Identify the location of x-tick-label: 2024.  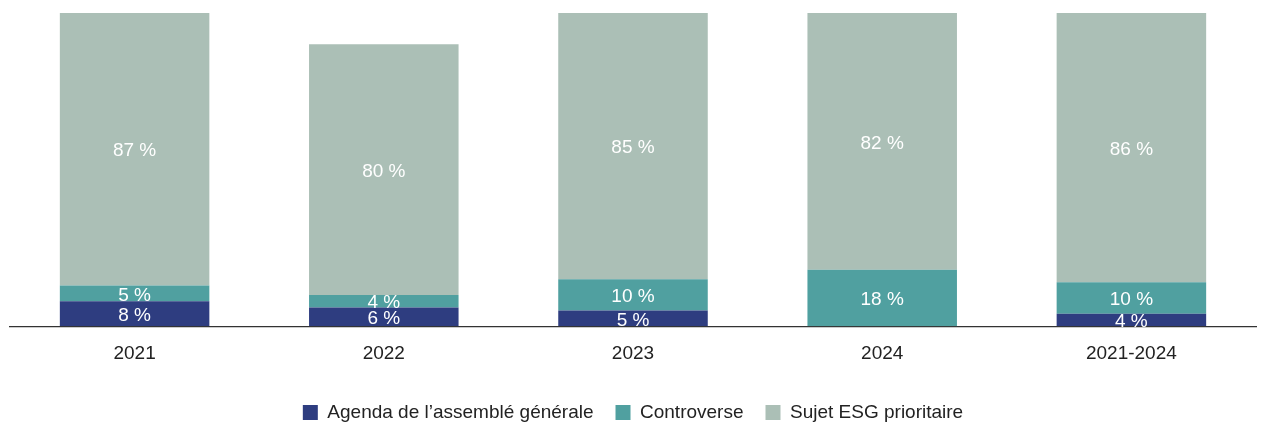
(882, 352).